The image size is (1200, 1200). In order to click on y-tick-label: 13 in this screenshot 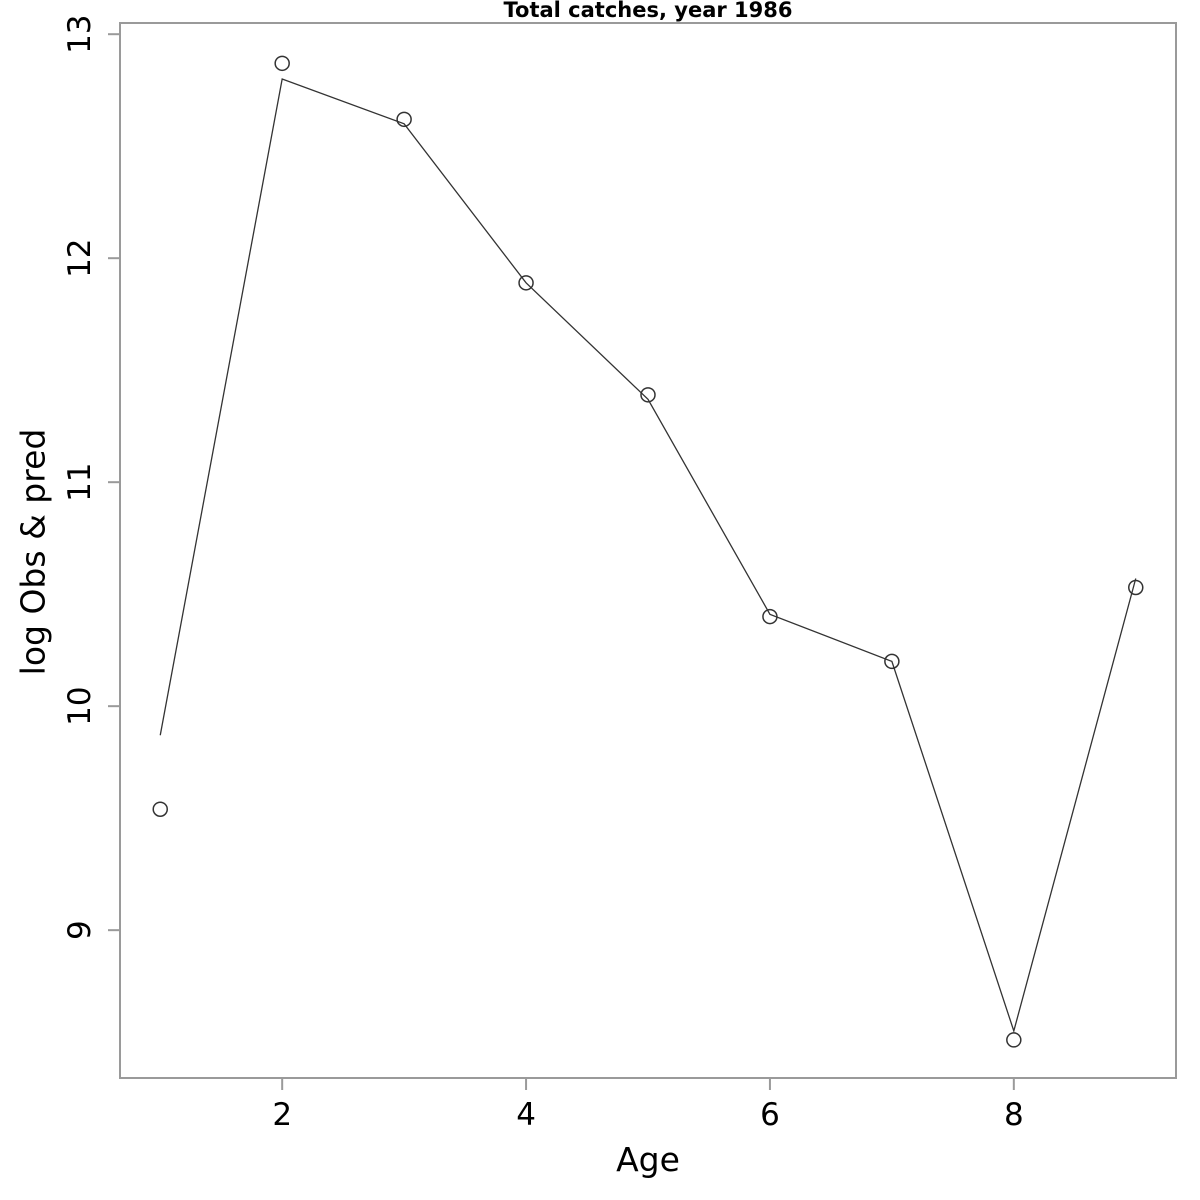, I will do `click(80, 33)`.